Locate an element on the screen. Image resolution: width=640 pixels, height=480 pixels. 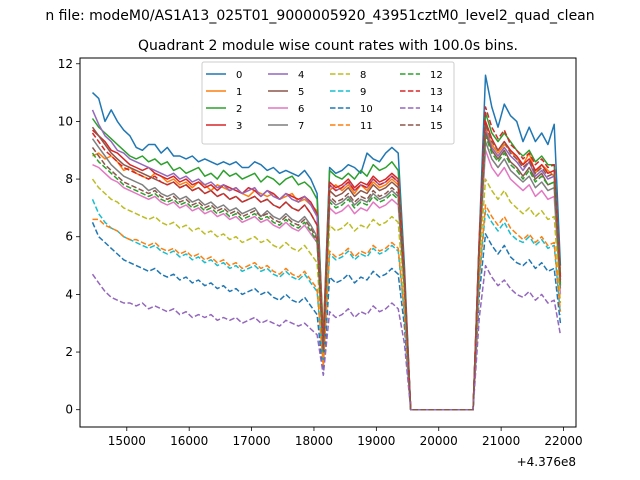
legend-label: 9 is located at coordinates (363, 92).